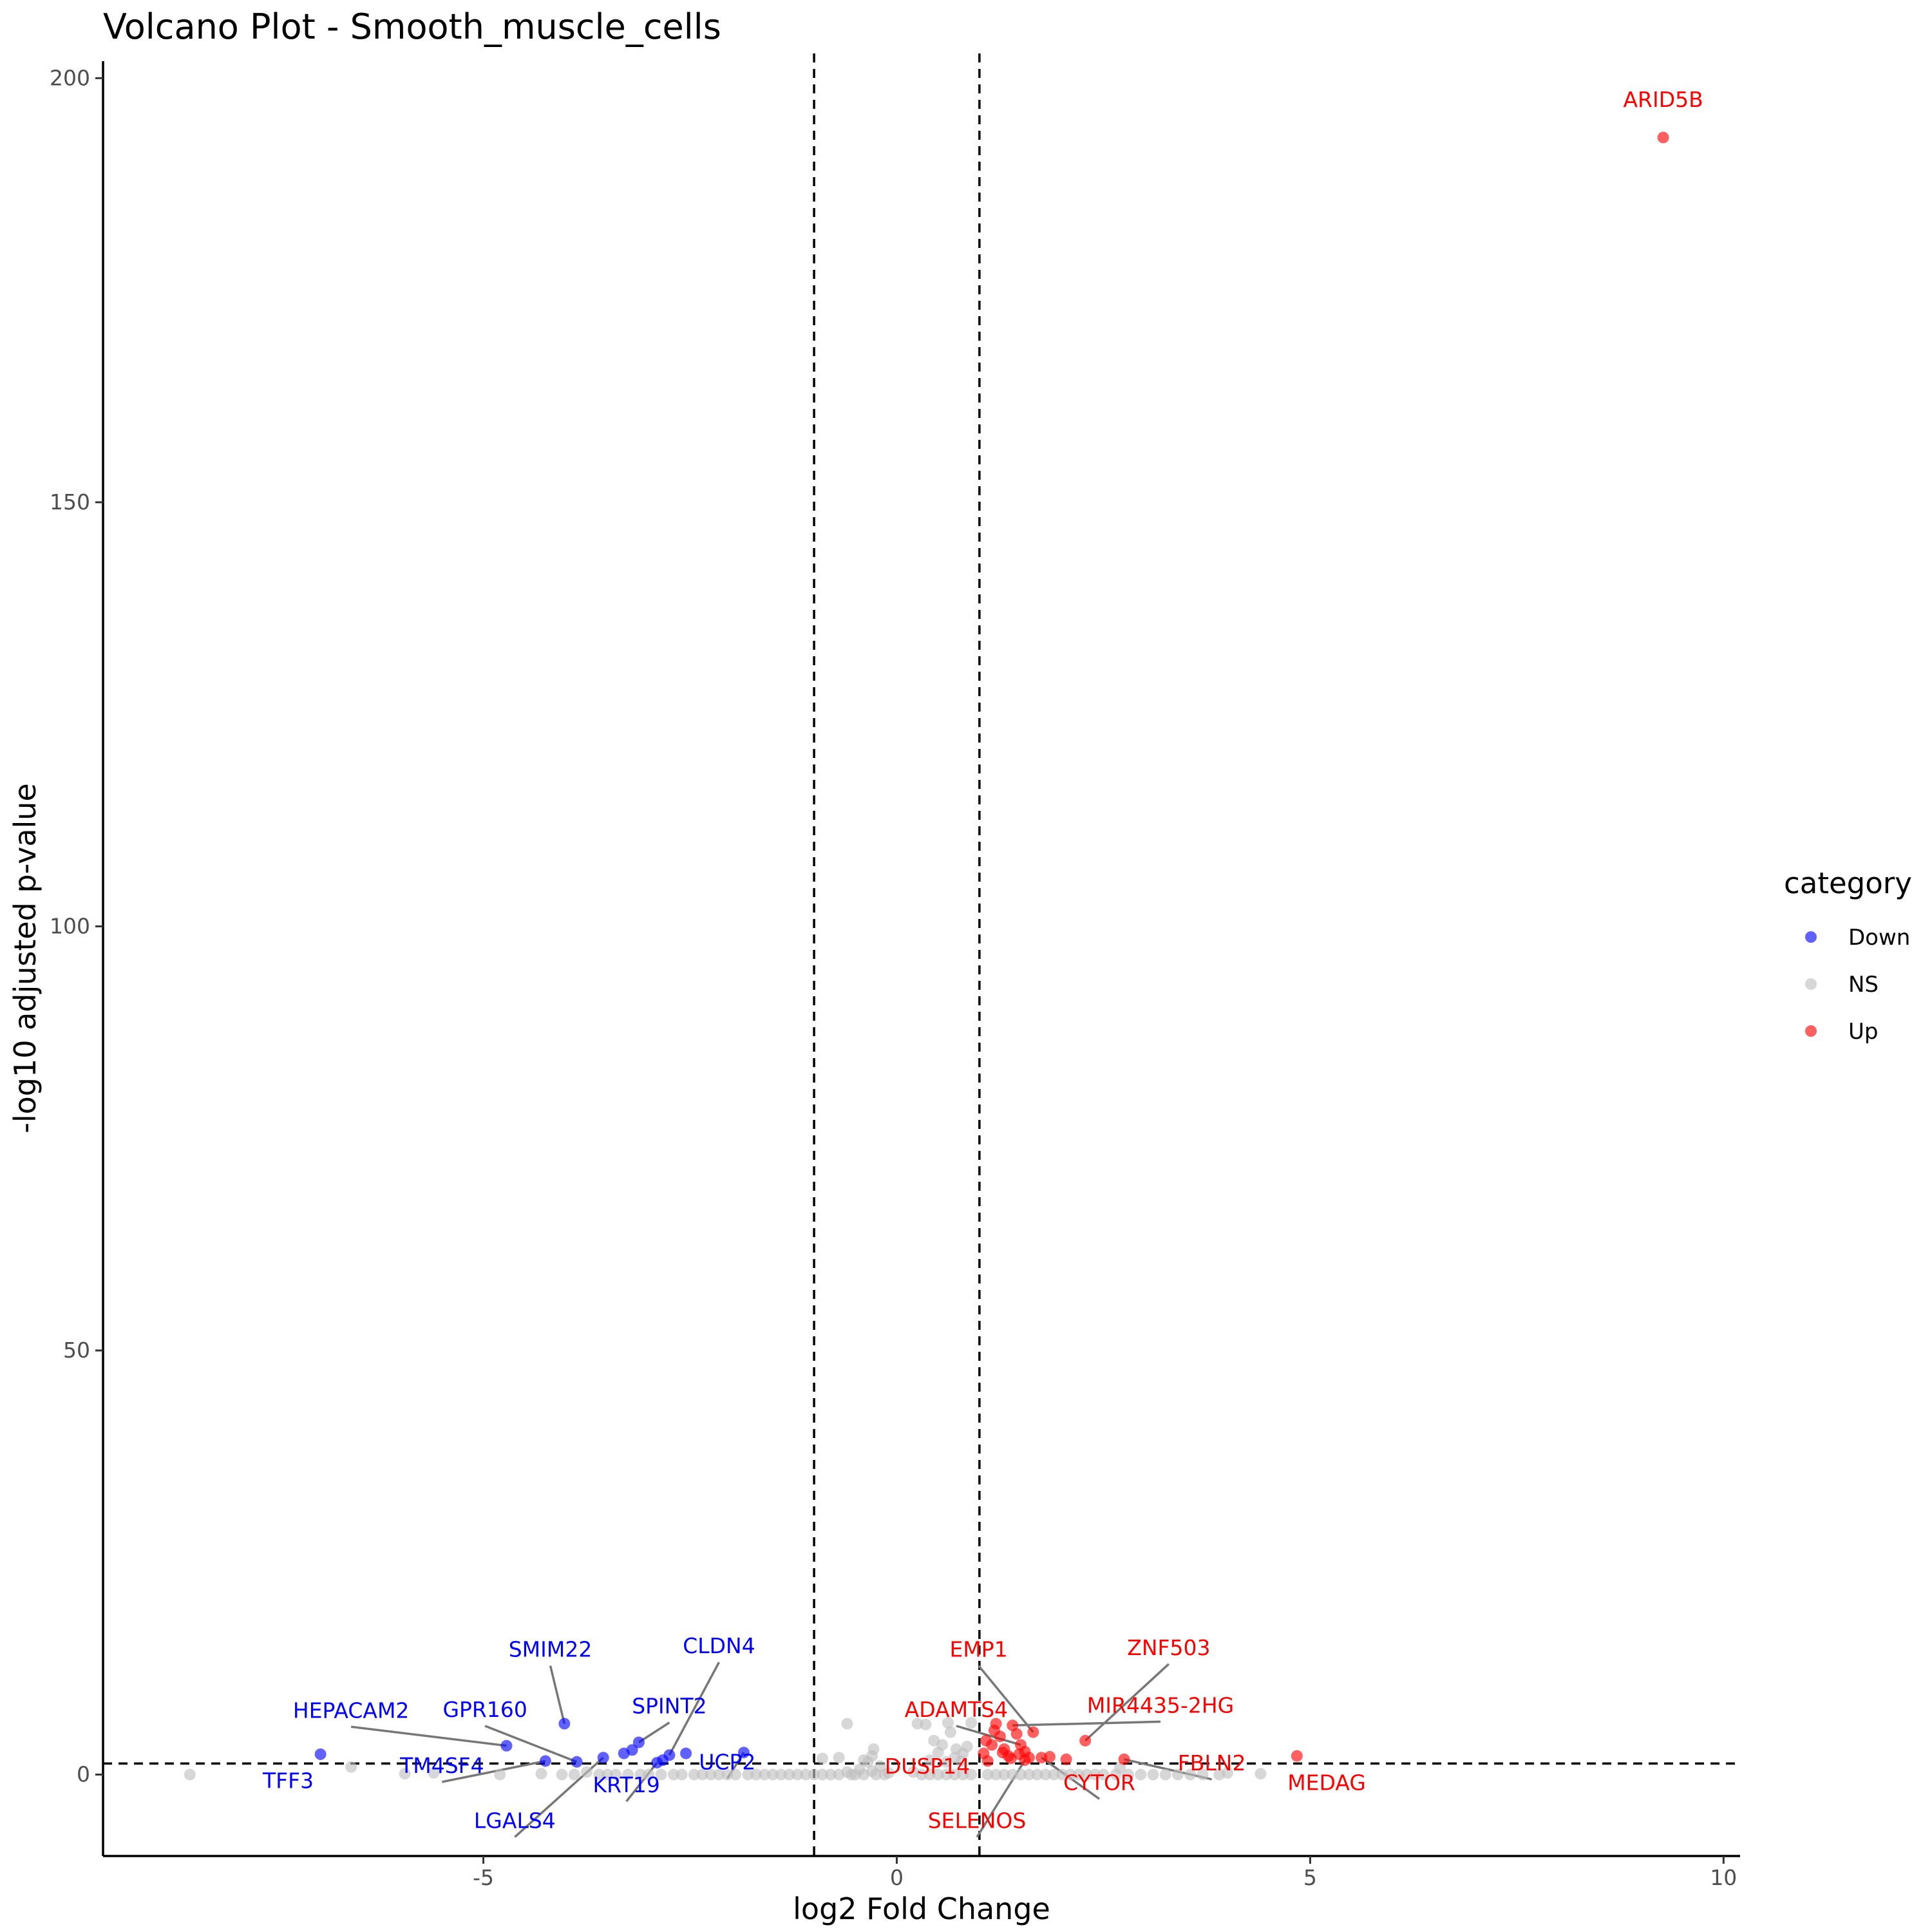 Image resolution: width=1932 pixels, height=1932 pixels. Describe the element at coordinates (515, 1820) in the screenshot. I see `gene-label: LGALS4` at that location.